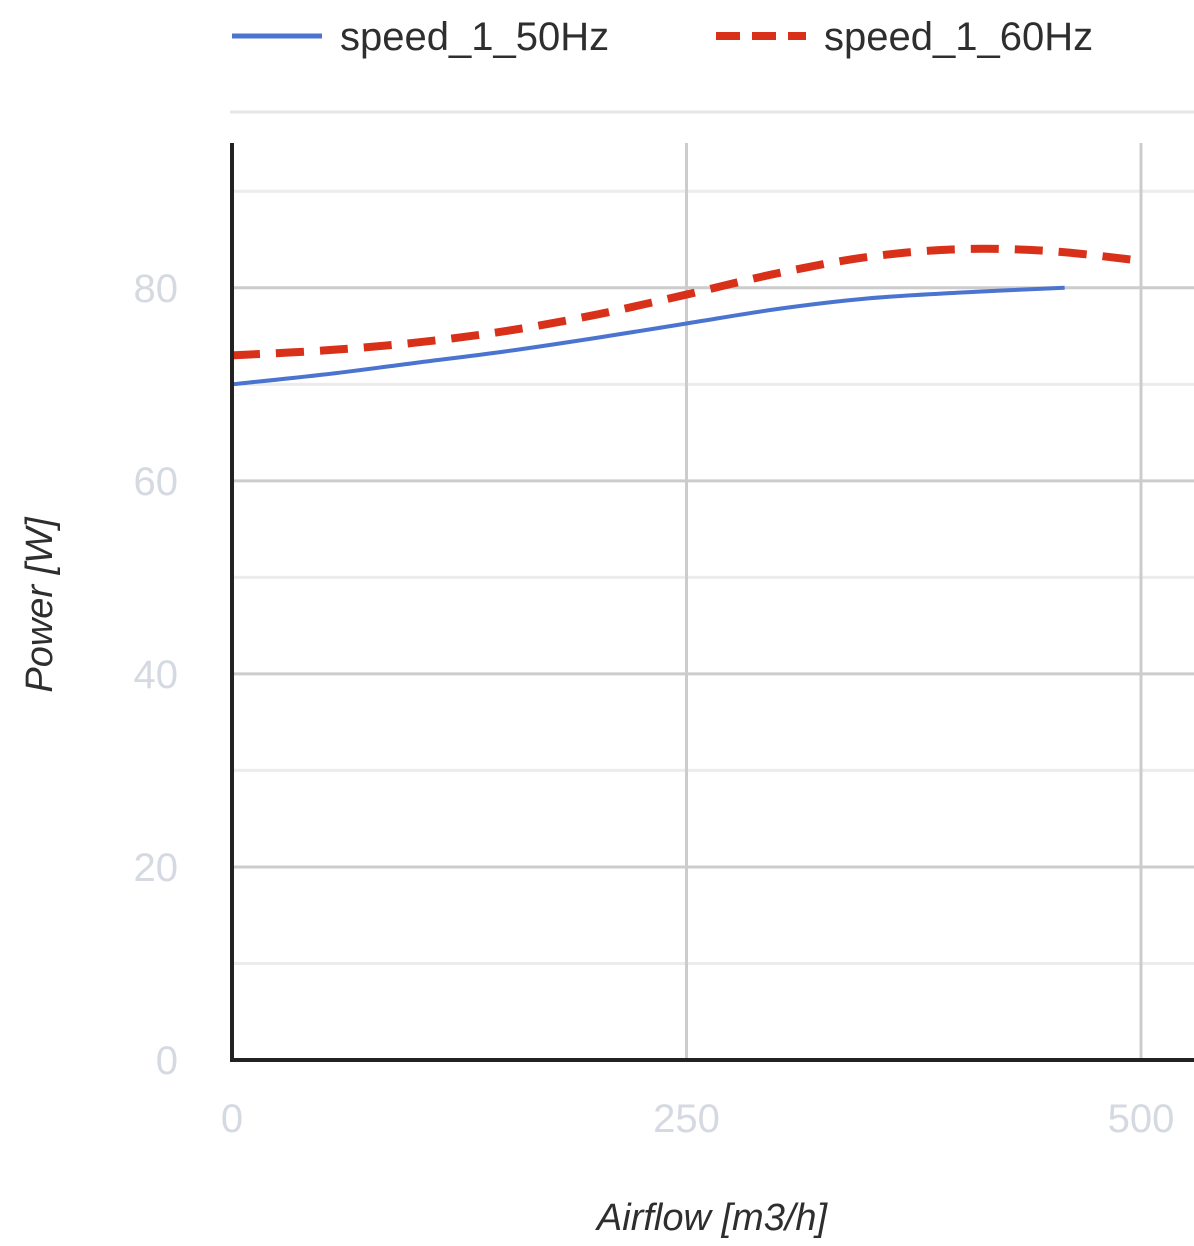  I want to click on plot-area, so click(686, 315).